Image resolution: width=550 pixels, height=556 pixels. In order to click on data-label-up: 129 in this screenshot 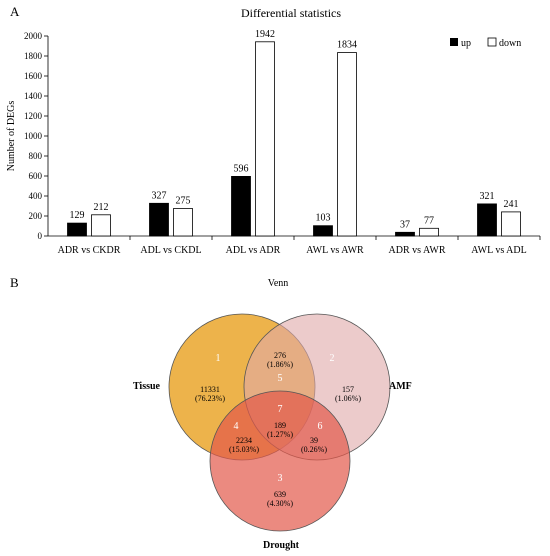, I will do `click(77, 215)`.